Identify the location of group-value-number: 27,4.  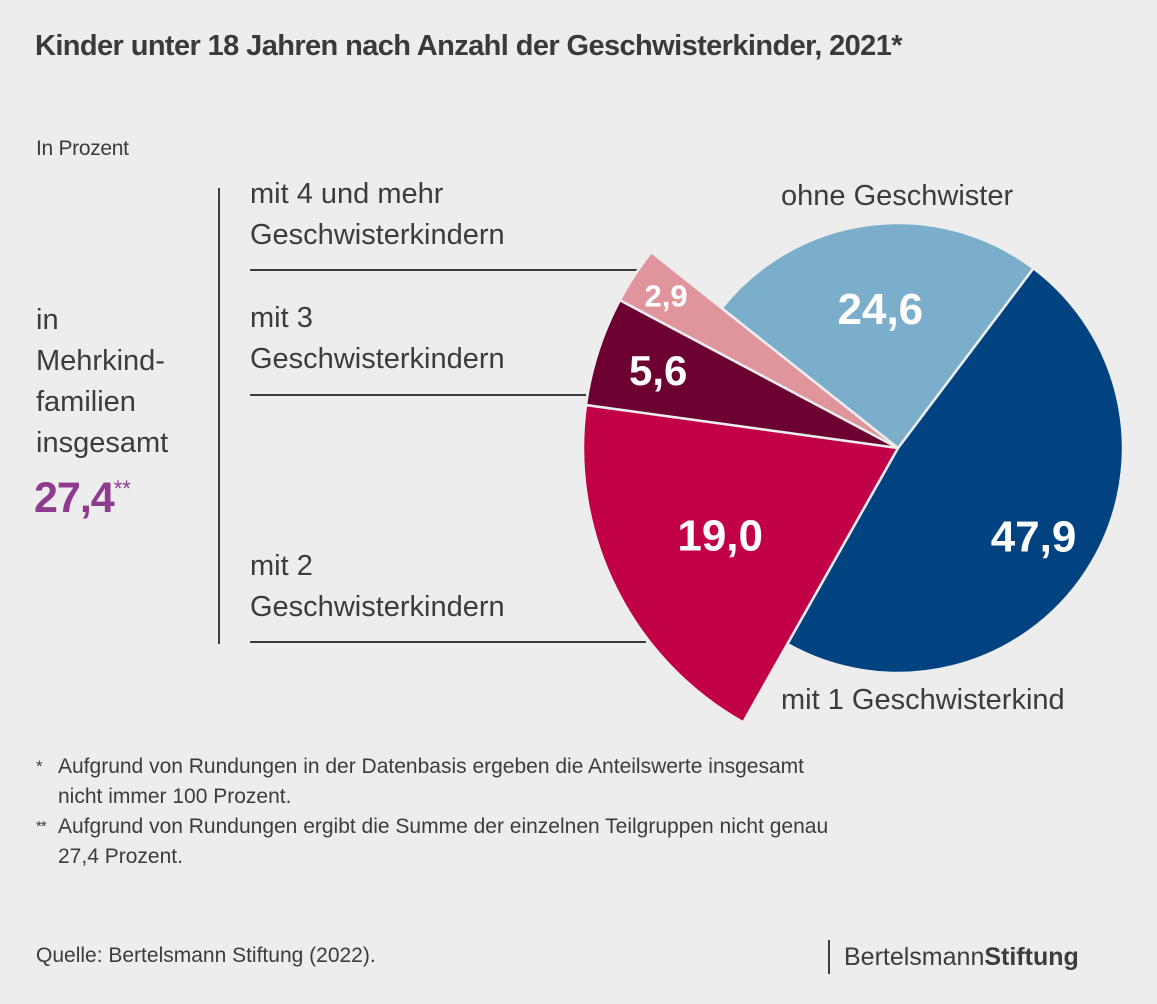
(74, 498).